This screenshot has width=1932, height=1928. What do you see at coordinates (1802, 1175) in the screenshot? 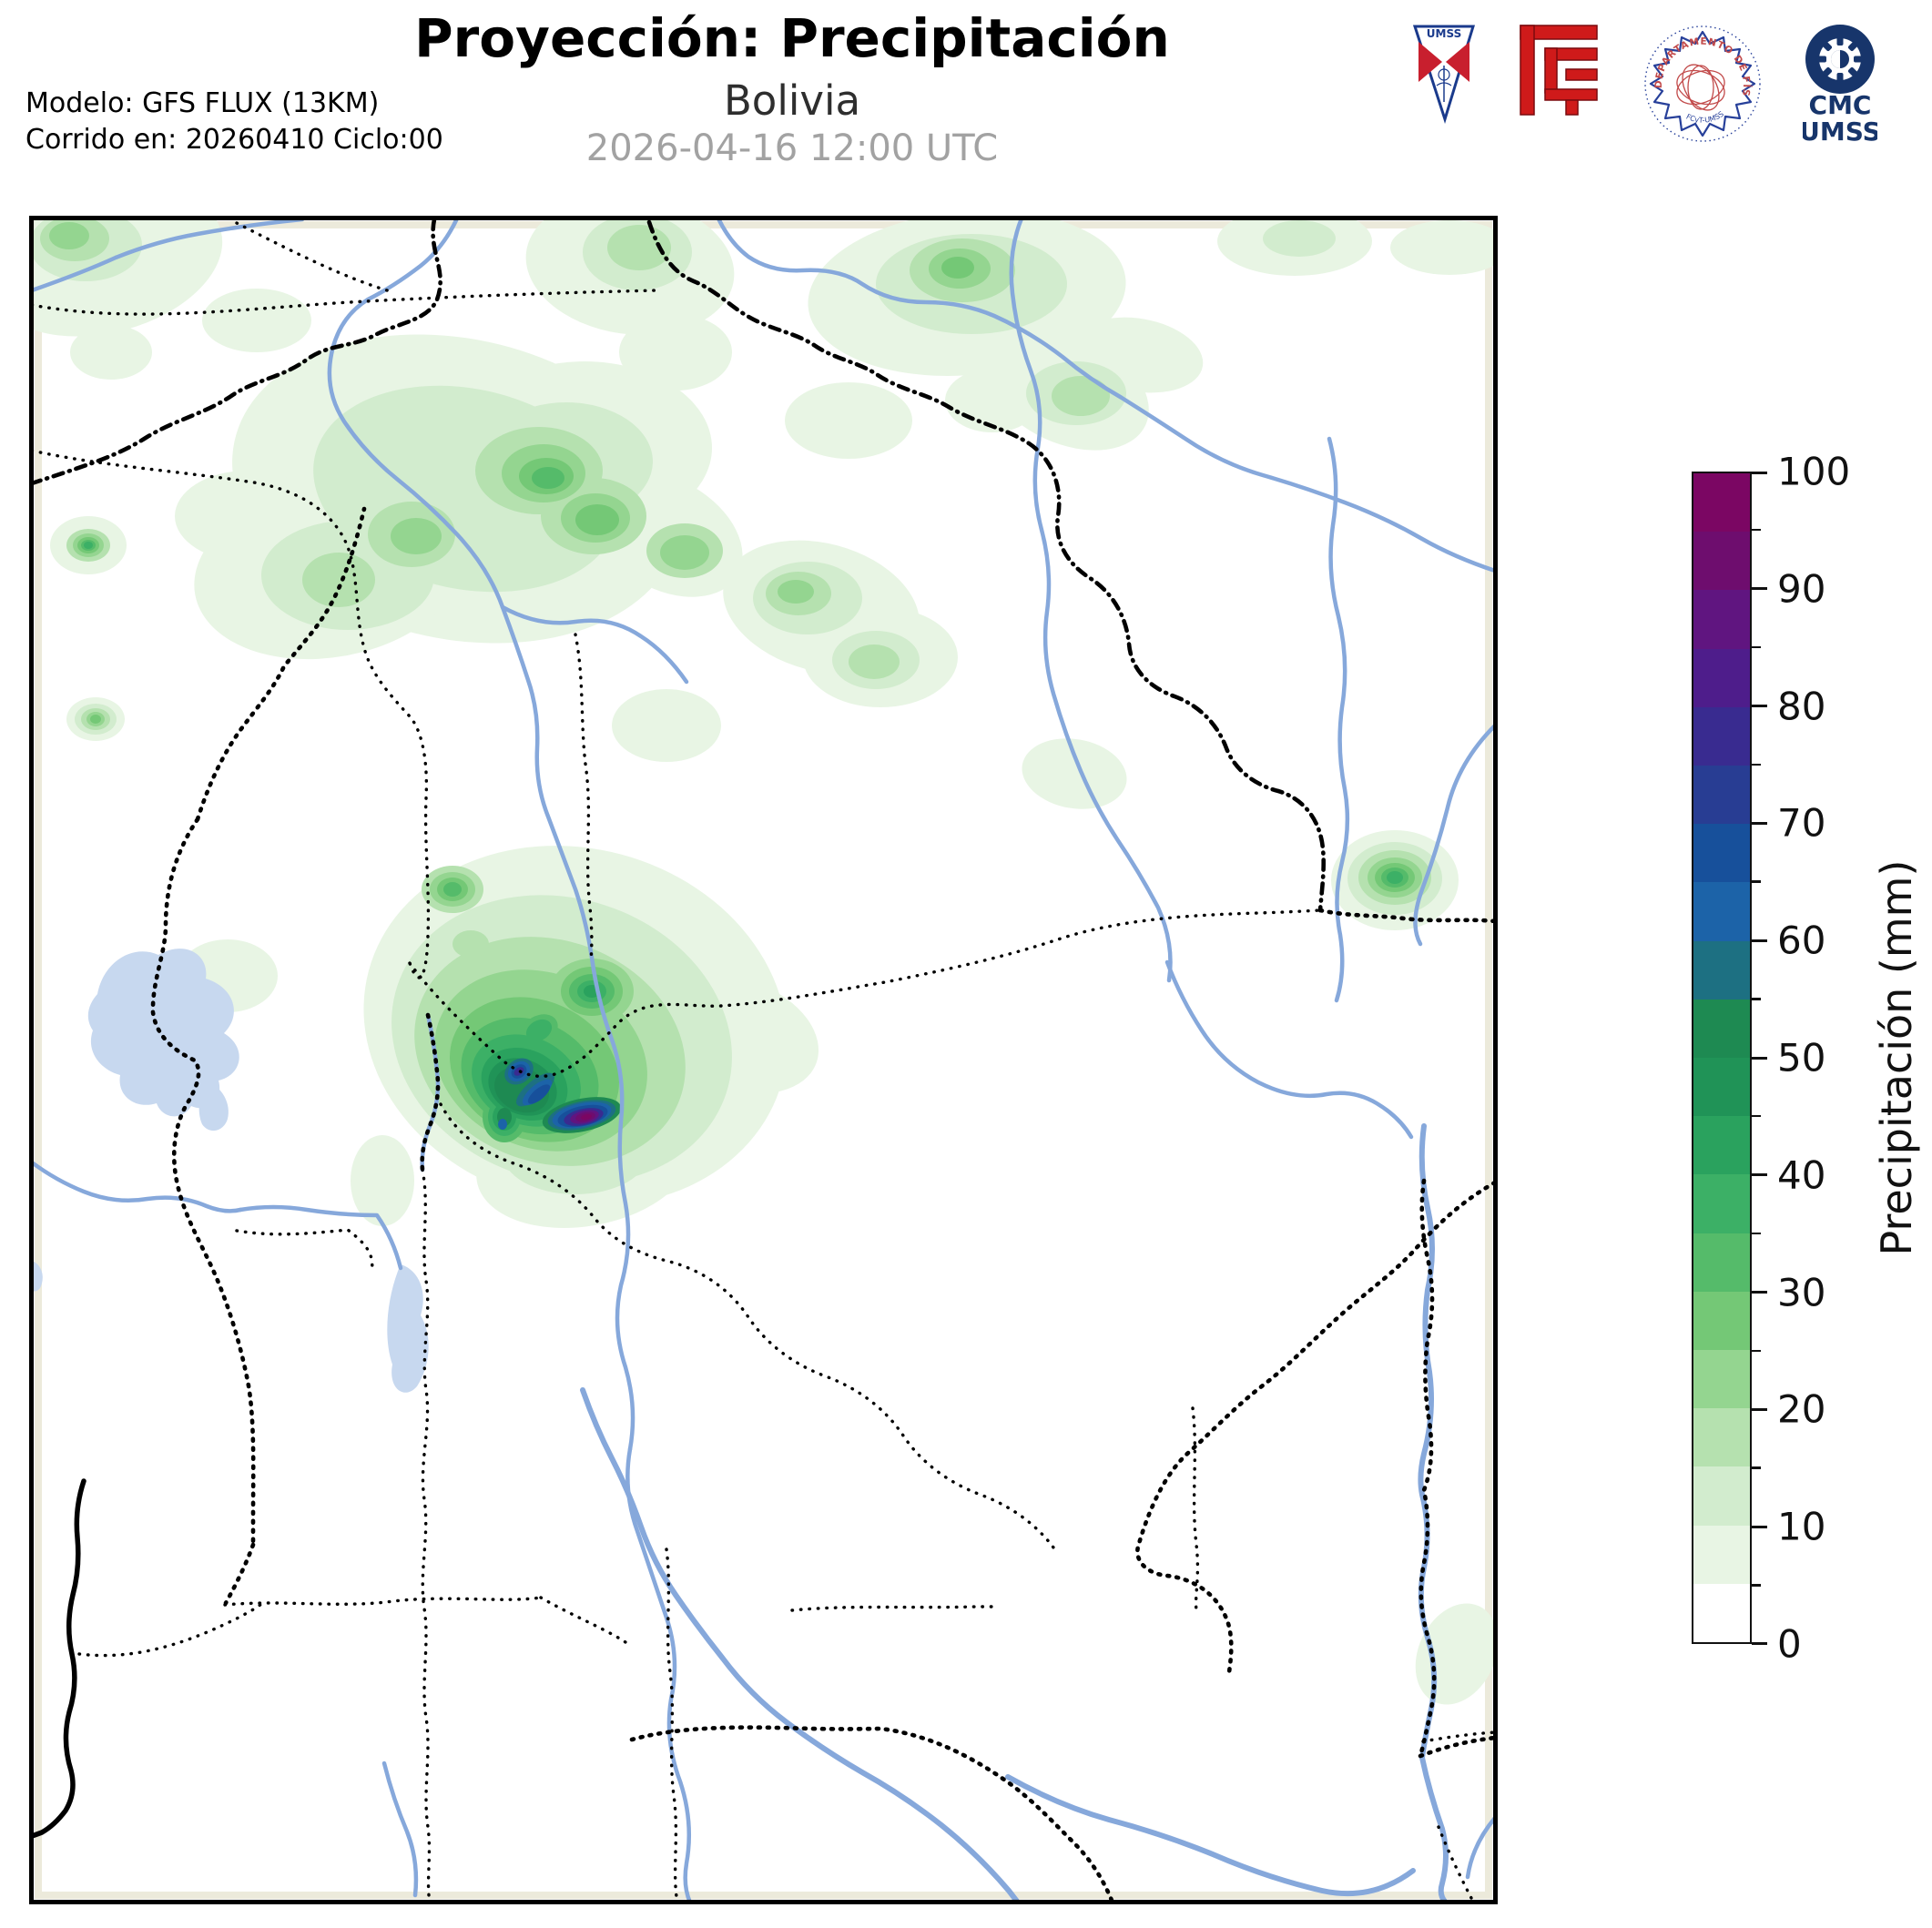
I see `colorbar-tick-label: 40` at bounding box center [1802, 1175].